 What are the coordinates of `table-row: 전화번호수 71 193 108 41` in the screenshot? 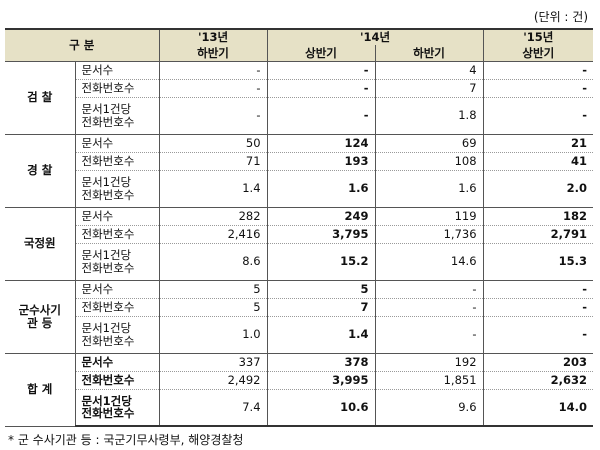 It's located at (299, 161).